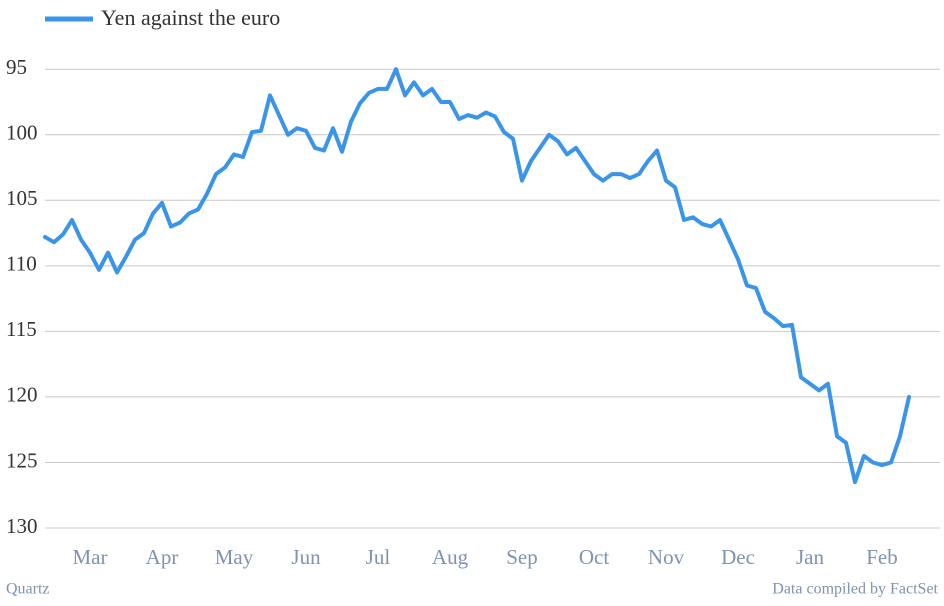 The width and height of the screenshot is (944, 606). Describe the element at coordinates (450, 557) in the screenshot. I see `x-tick-label: Aug` at that location.